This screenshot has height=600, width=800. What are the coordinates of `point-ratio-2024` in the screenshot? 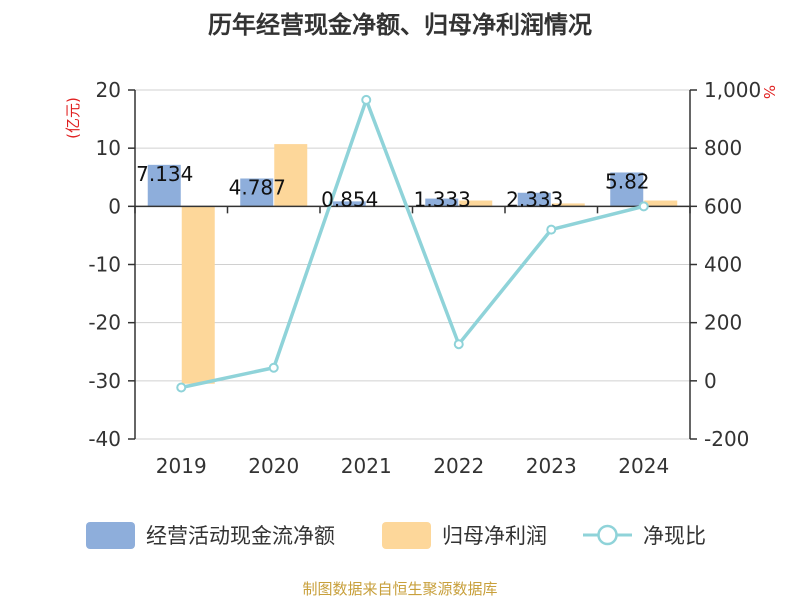 It's located at (643, 206).